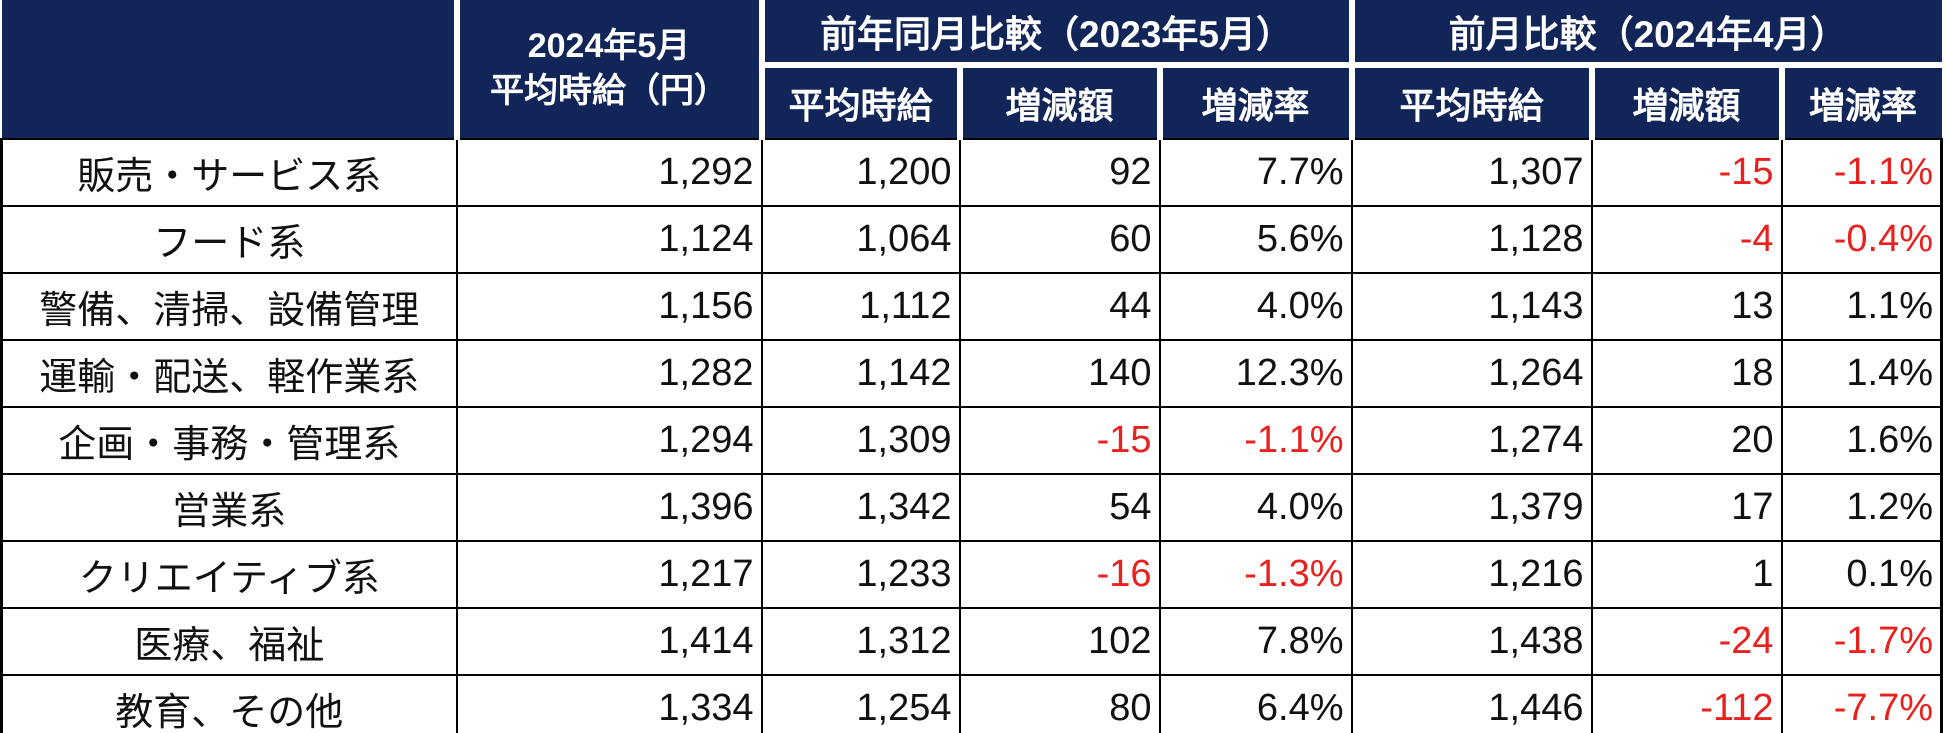 This screenshot has width=1950, height=733. I want to click on mom-diff-header: 増減額, so click(1685, 100).